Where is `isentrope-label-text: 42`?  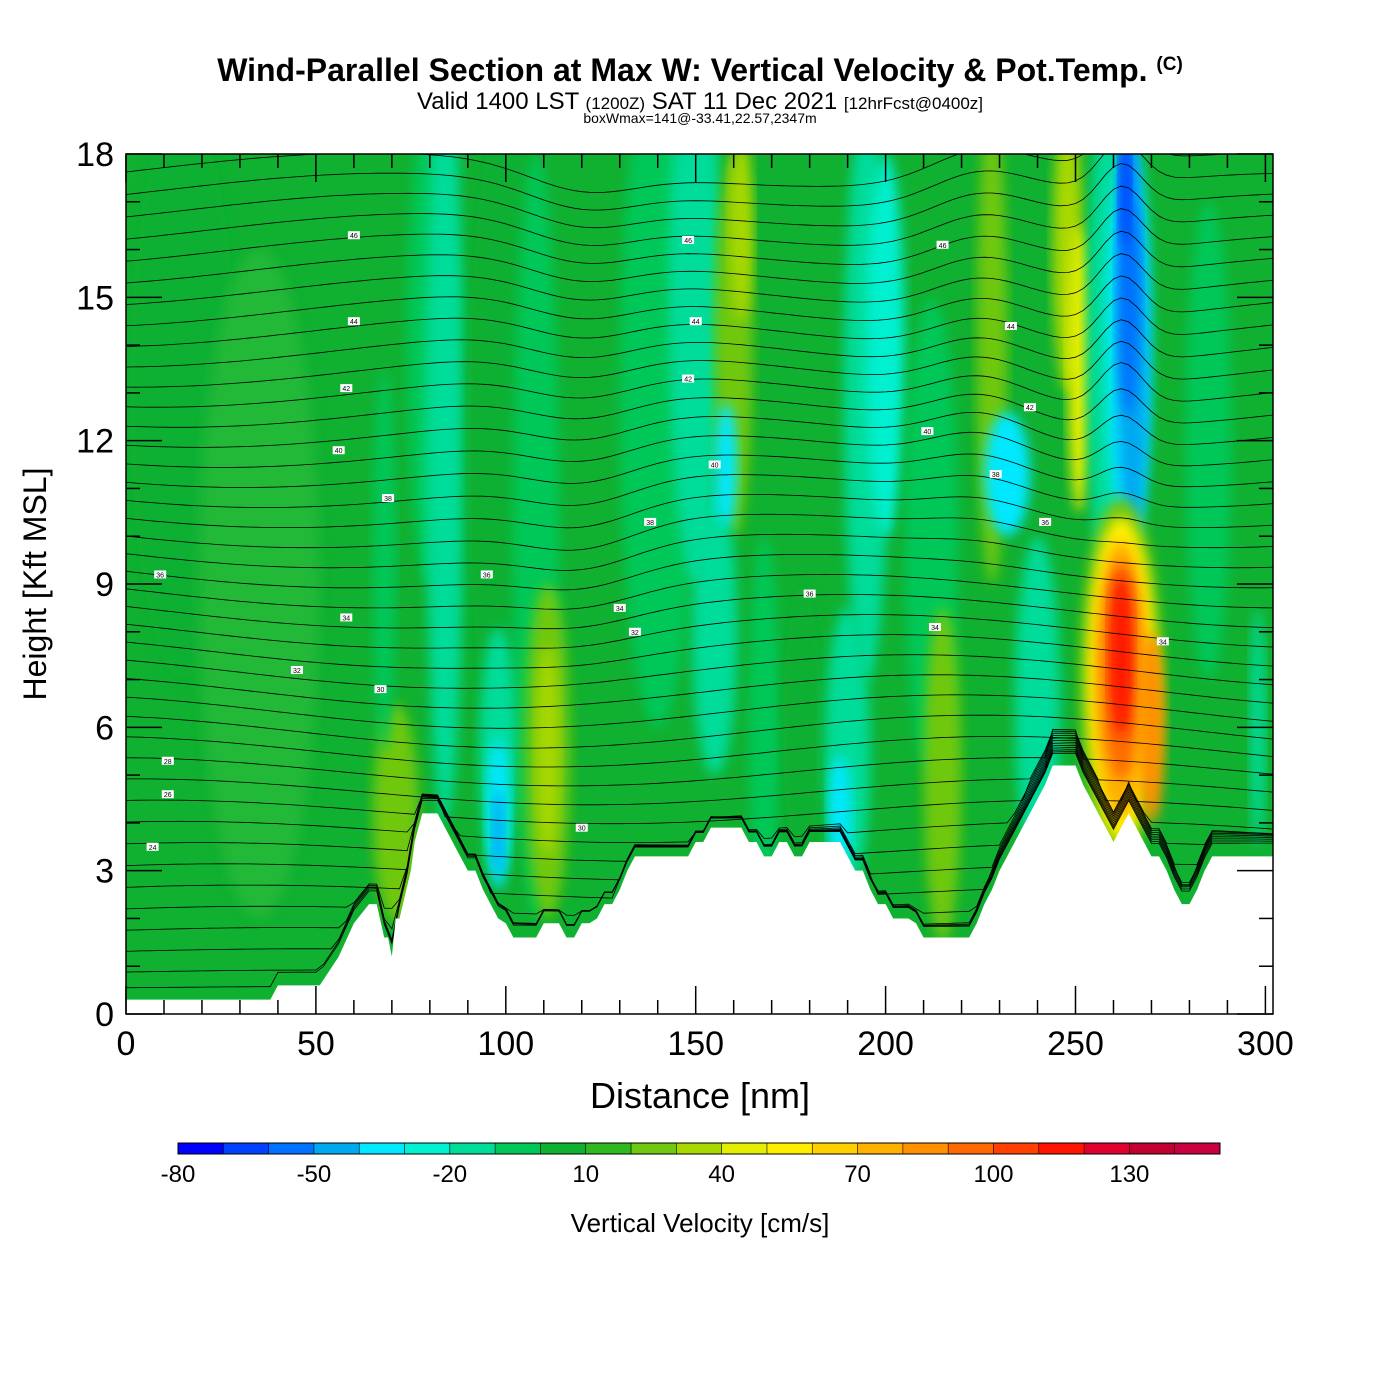 isentrope-label-text: 42 is located at coordinates (688, 380).